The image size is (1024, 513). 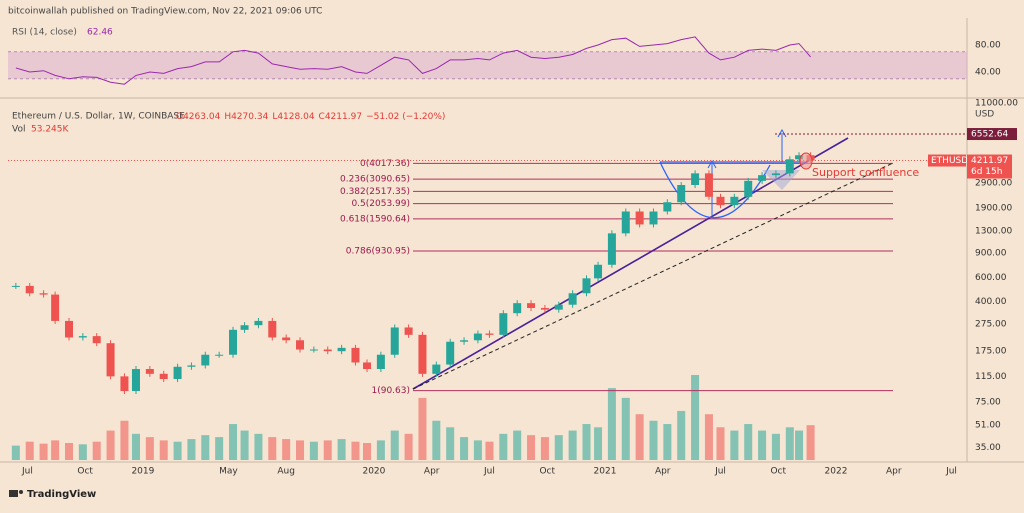 What do you see at coordinates (991, 377) in the screenshot?
I see `y-tick-label: 115.00` at bounding box center [991, 377].